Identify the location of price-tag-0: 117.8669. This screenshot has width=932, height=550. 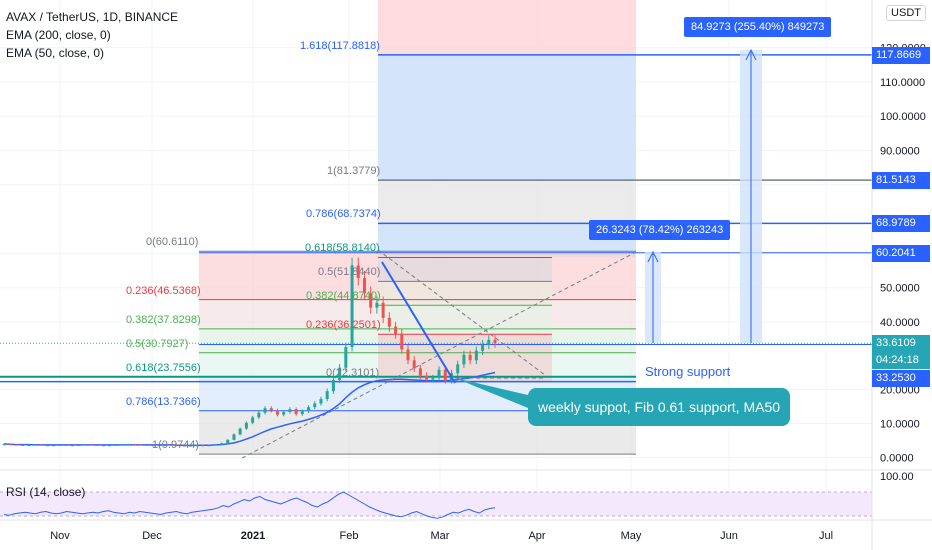
(901, 55).